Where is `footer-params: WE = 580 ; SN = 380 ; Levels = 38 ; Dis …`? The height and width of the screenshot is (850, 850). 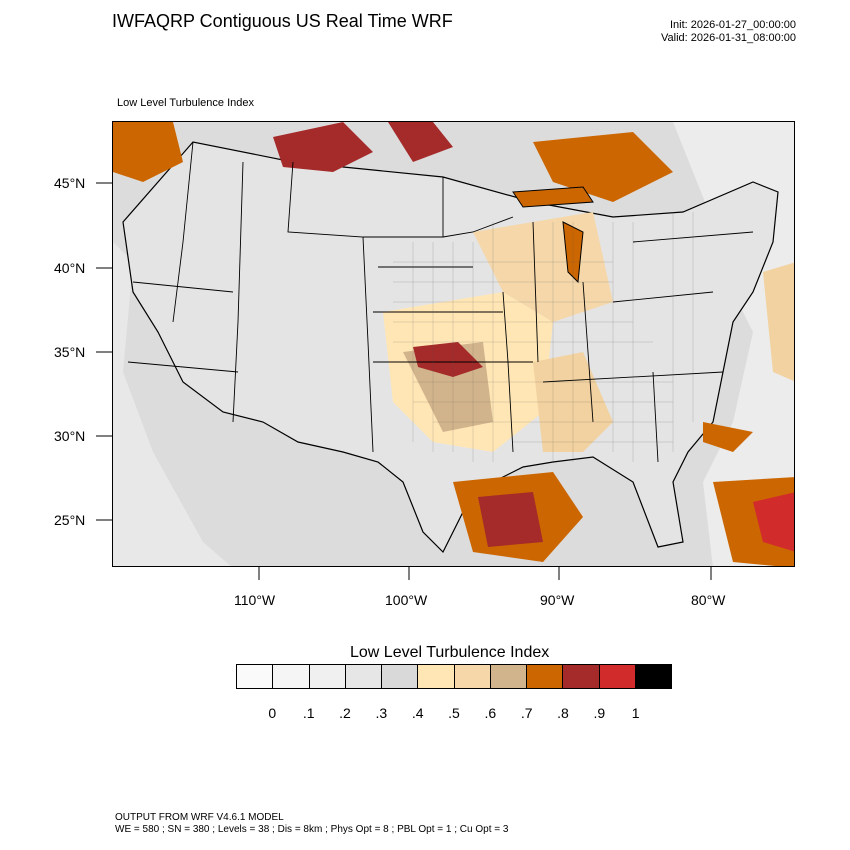
footer-params: WE = 580 ; SN = 380 ; Levels = 38 ; Dis … is located at coordinates (312, 829).